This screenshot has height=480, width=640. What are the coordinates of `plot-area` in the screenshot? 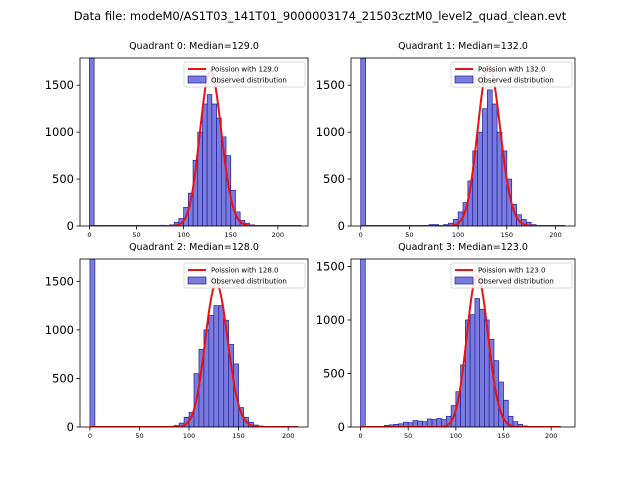 It's located at (195, 142).